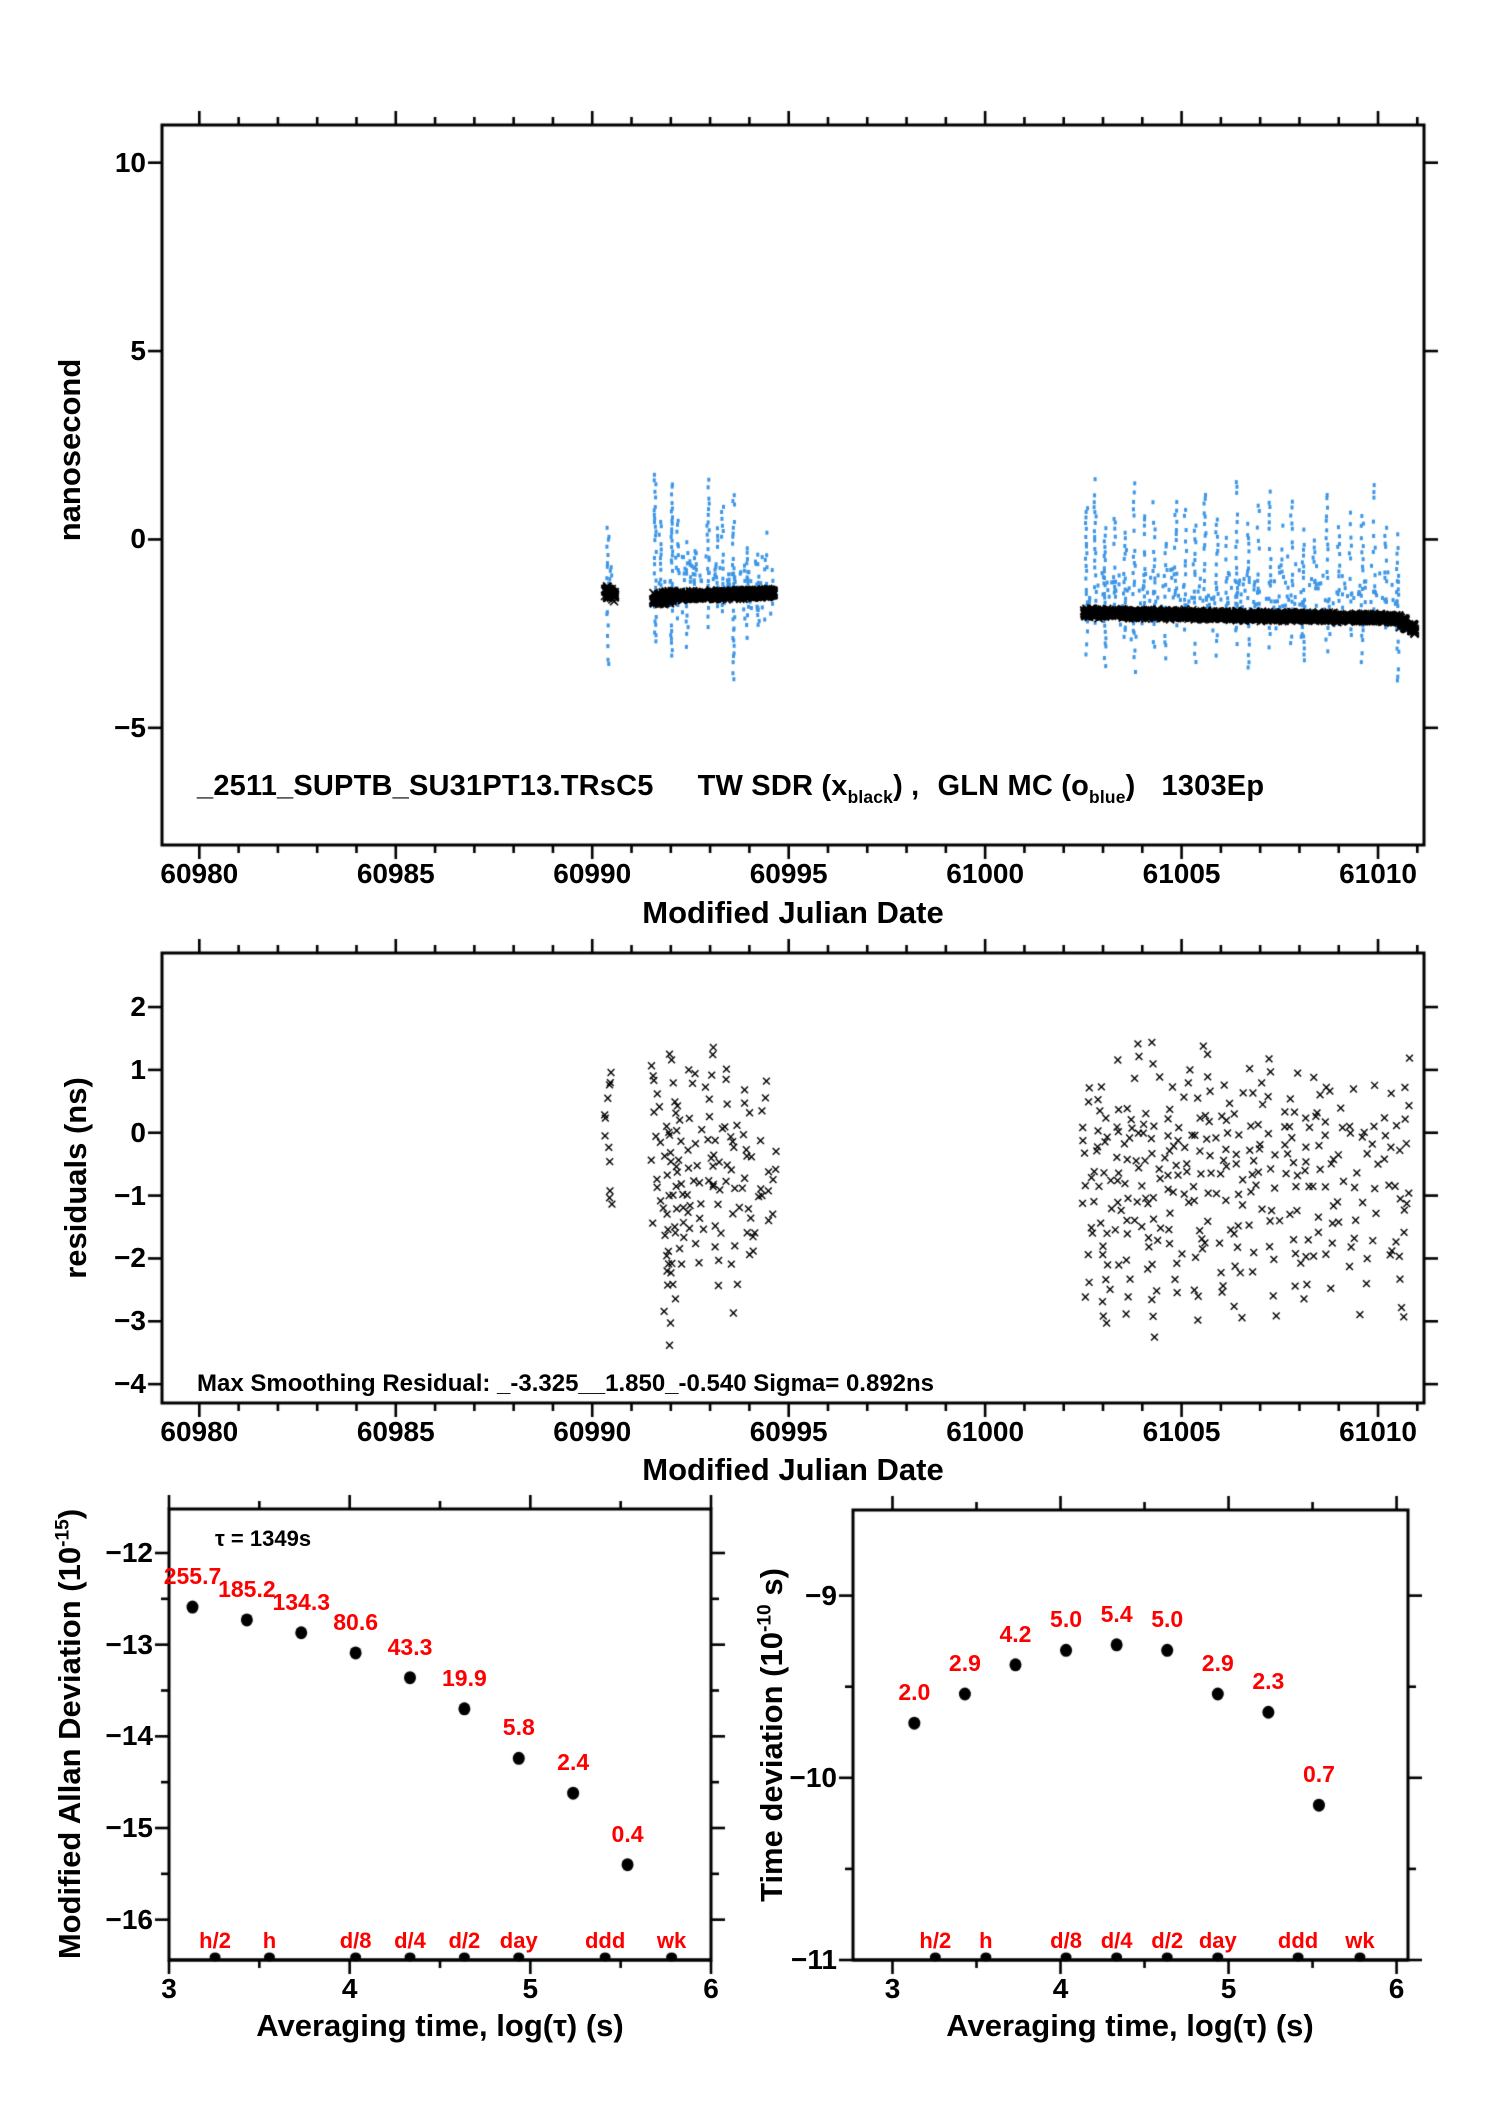 The image size is (1488, 2105). I want to click on p4-value-label-2.0: 2.0, so click(914, 1692).